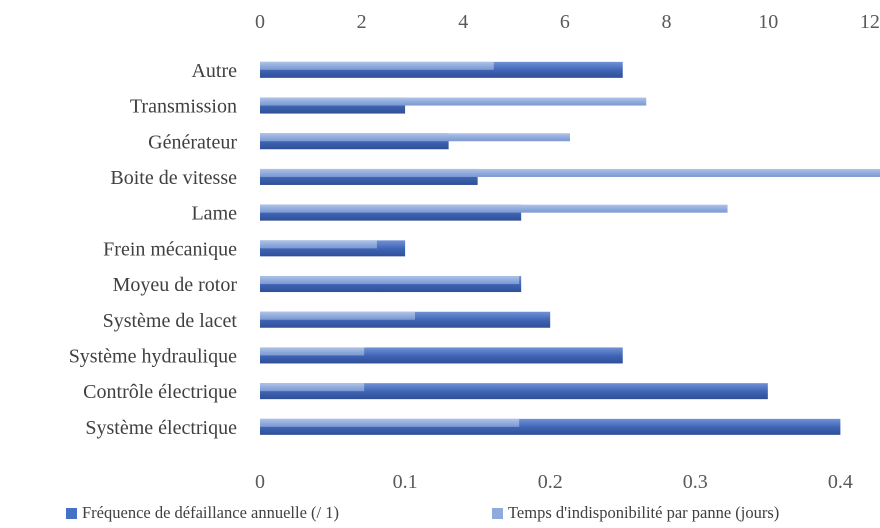 The width and height of the screenshot is (880, 528). Describe the element at coordinates (210, 512) in the screenshot. I see `legend-label-frequency: Fréquence de défaillance annuelle (/ 1)` at that location.